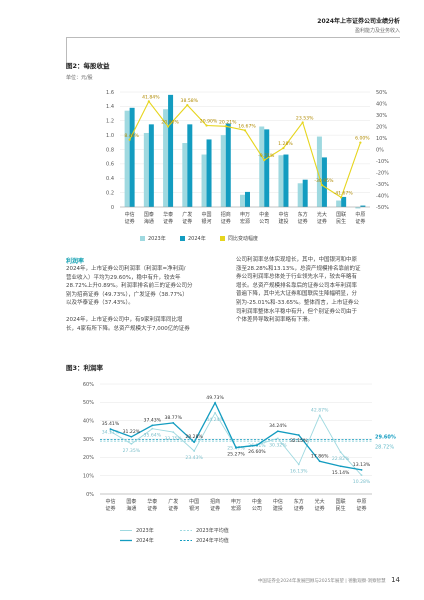 This screenshot has width=424, height=600. What do you see at coordinates (215, 398) in the screenshot?
I see `series-2024-data-label: 49.73%` at bounding box center [215, 398].